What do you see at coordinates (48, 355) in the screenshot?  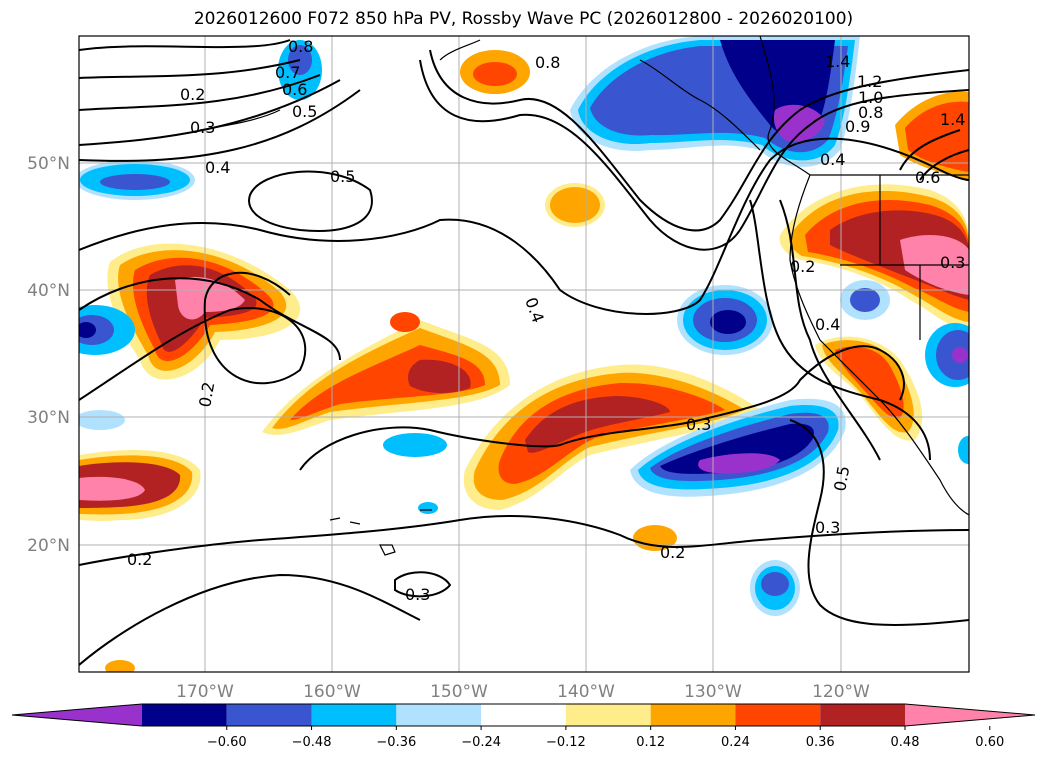 I see `latitude-labels: 50°N 40°N 30°N 20°N` at bounding box center [48, 355].